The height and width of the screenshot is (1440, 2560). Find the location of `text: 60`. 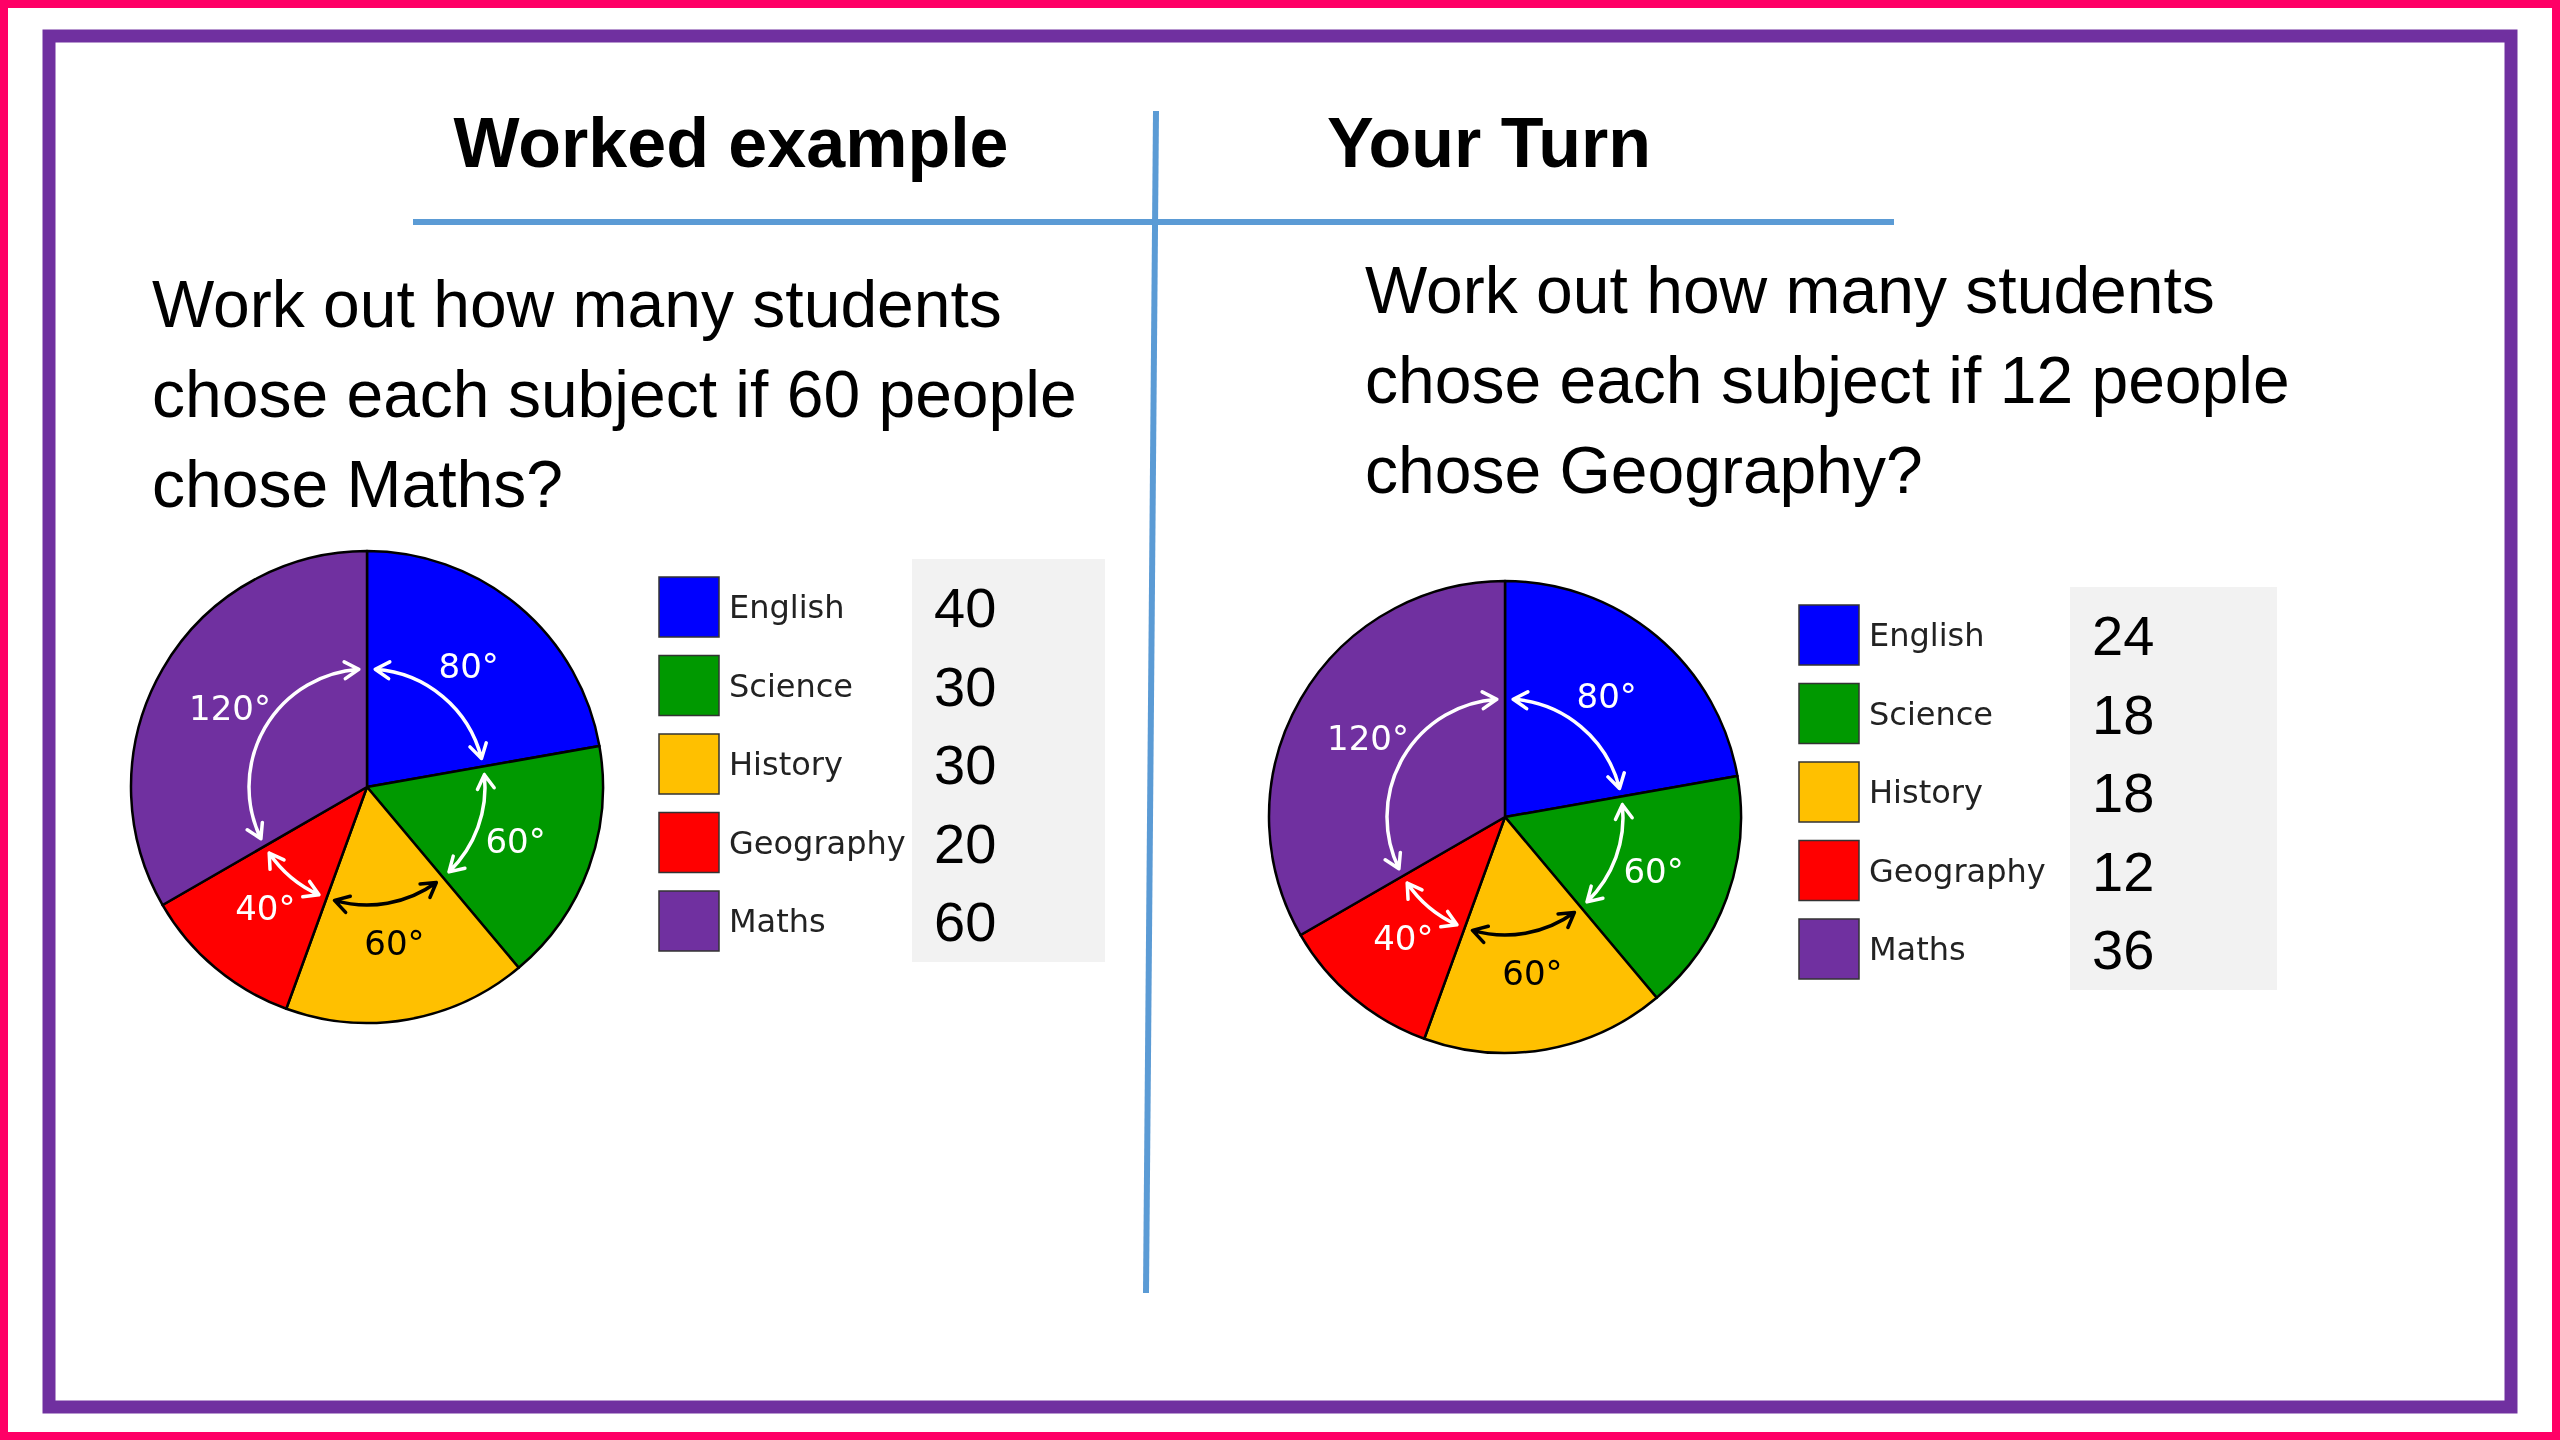

text: 60 is located at coordinates (965, 921).